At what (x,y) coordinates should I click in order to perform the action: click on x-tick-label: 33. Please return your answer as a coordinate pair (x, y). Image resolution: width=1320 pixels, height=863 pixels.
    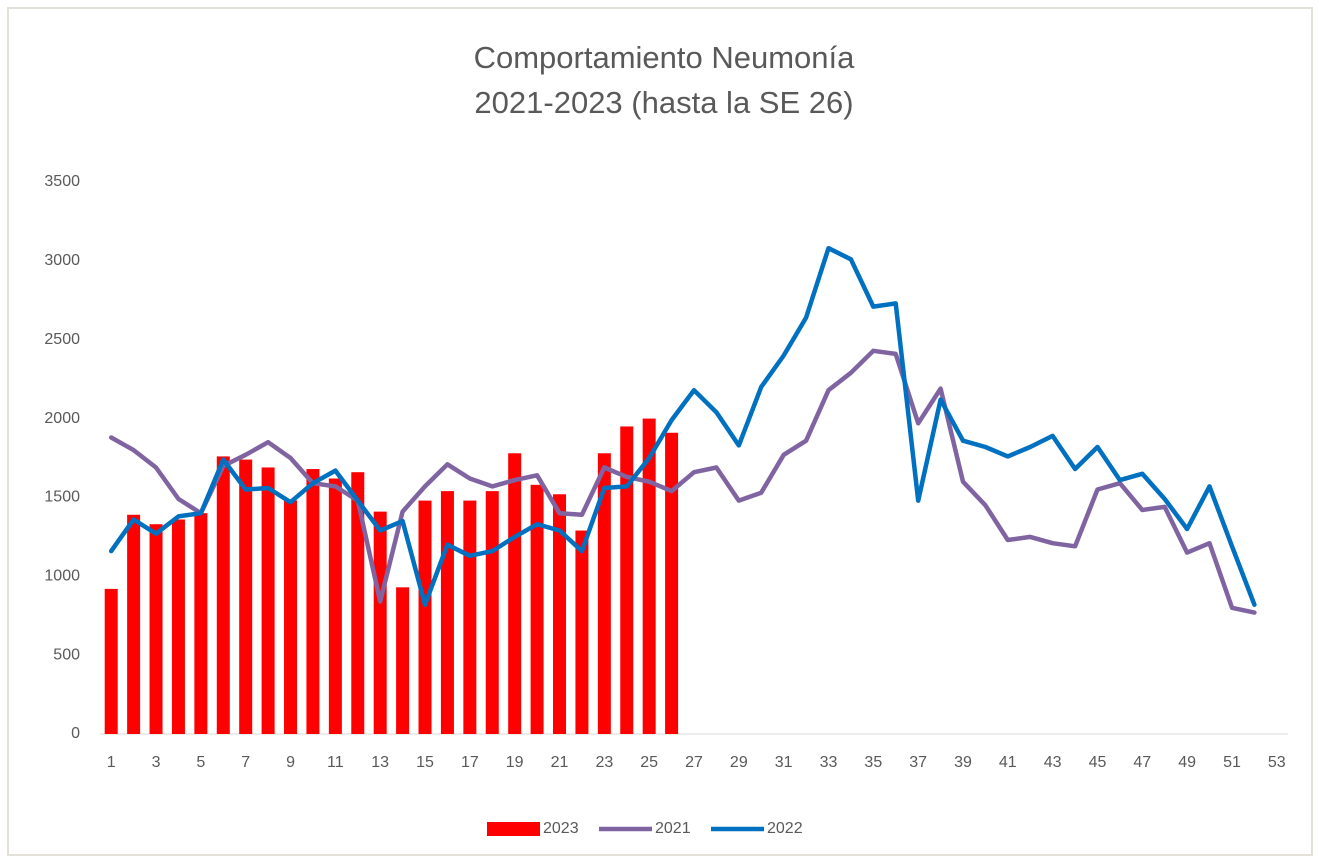
    Looking at the image, I should click on (829, 762).